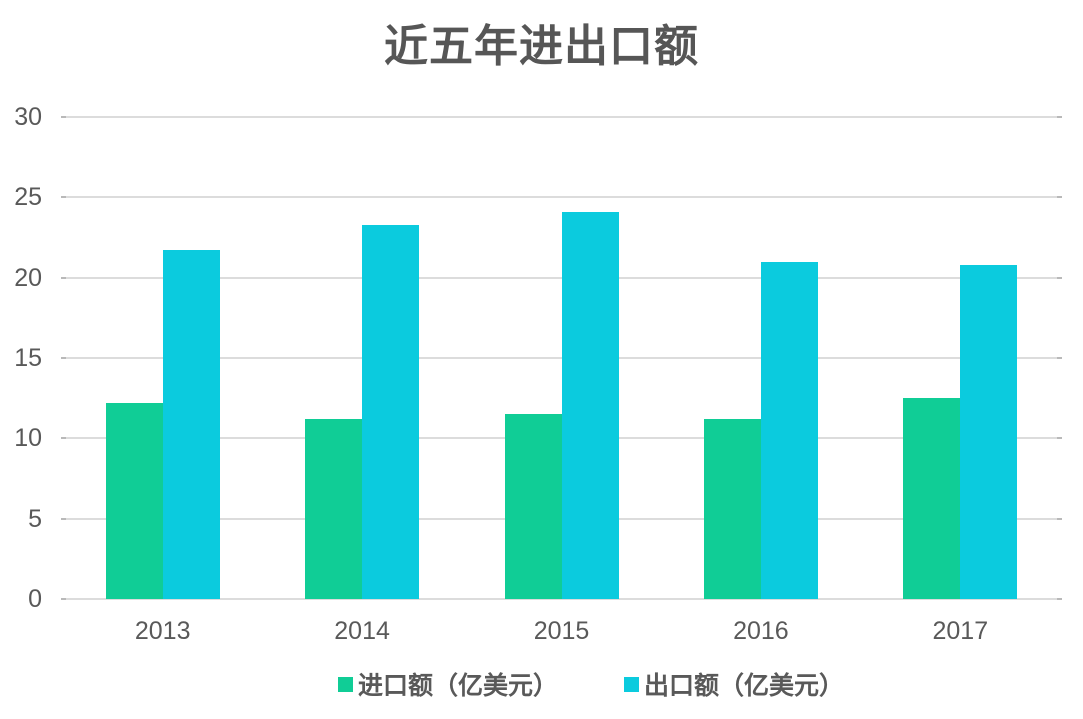 The width and height of the screenshot is (1083, 719). What do you see at coordinates (28, 277) in the screenshot?
I see `y-axis-label-20: 20` at bounding box center [28, 277].